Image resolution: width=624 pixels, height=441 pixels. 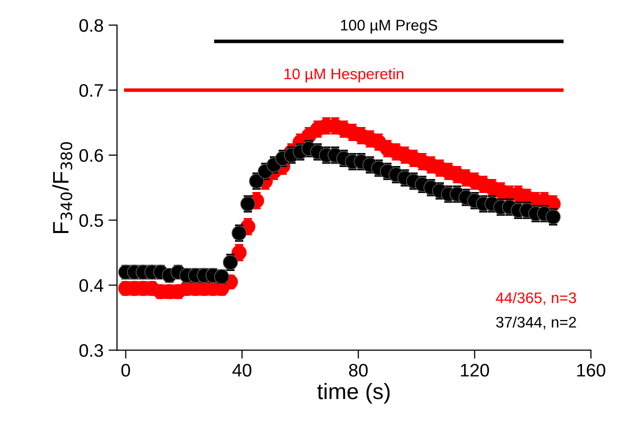 What do you see at coordinates (474, 370) in the screenshot?
I see `x-tick-label: 120` at bounding box center [474, 370].